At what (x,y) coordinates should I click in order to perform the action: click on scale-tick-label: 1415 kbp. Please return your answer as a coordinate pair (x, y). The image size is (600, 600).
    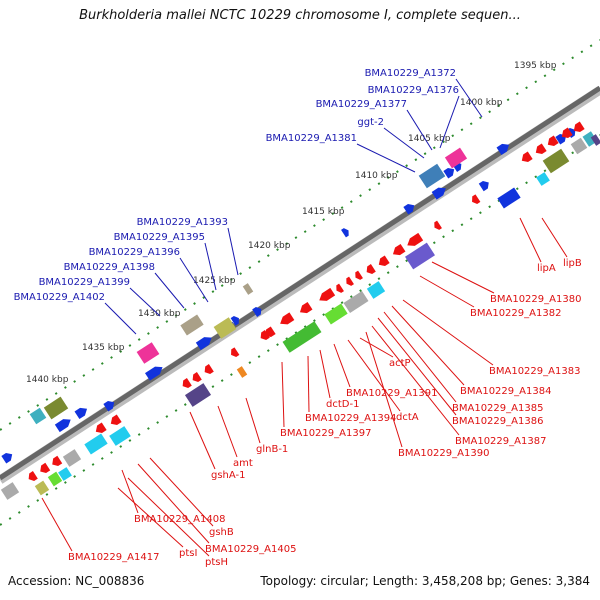
    Looking at the image, I should click on (323, 212).